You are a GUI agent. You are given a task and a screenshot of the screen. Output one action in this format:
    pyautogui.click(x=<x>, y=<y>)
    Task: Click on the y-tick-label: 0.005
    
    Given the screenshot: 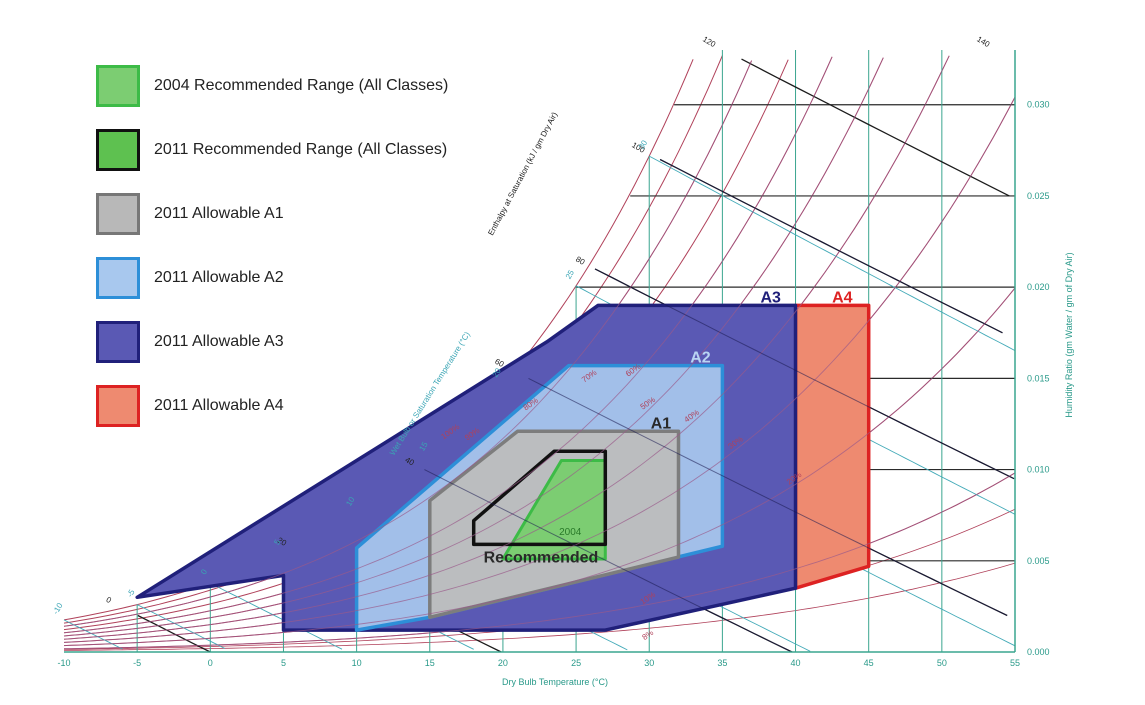 What is the action you would take?
    pyautogui.click(x=1038, y=561)
    